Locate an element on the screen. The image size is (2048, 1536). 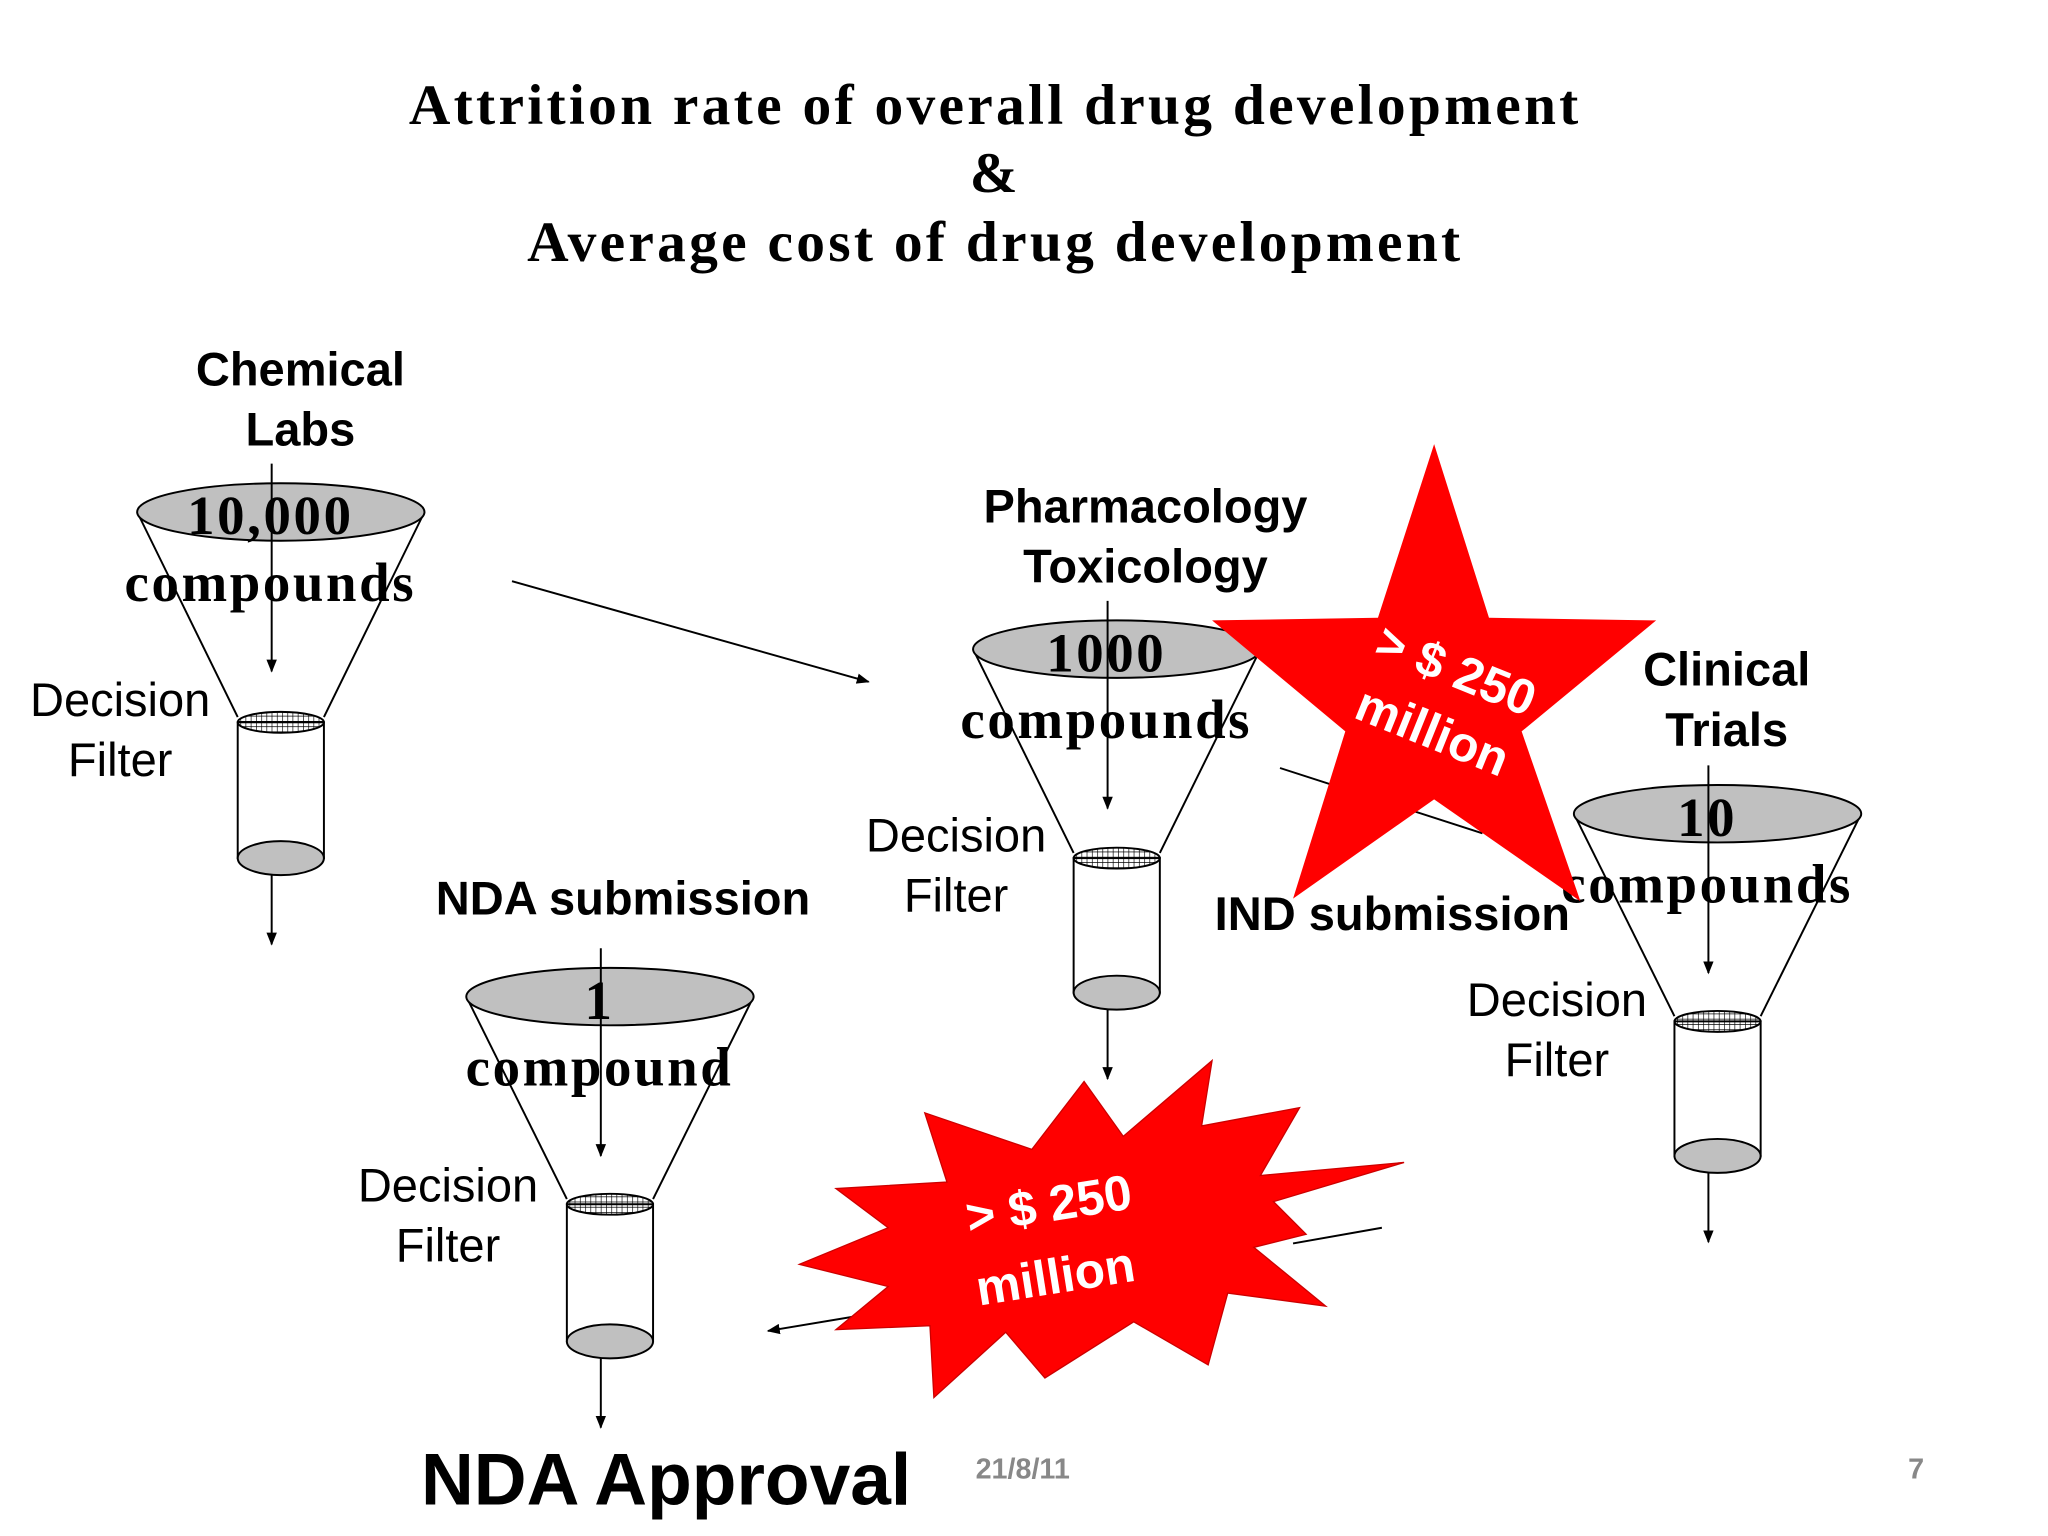
nda-approval: NDA Approval is located at coordinates (666, 1480).